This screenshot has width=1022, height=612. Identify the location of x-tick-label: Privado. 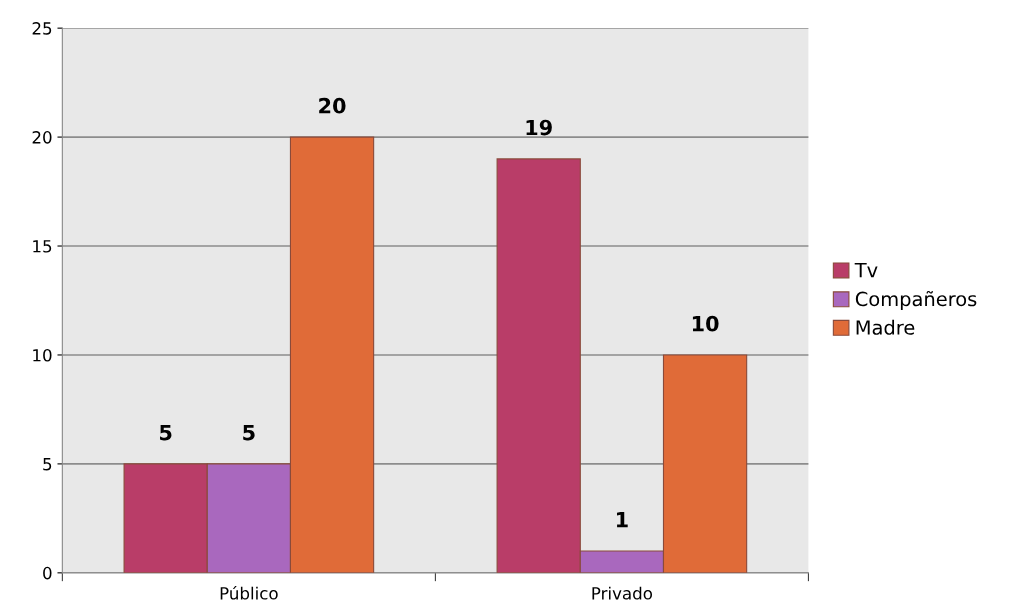
(622, 593).